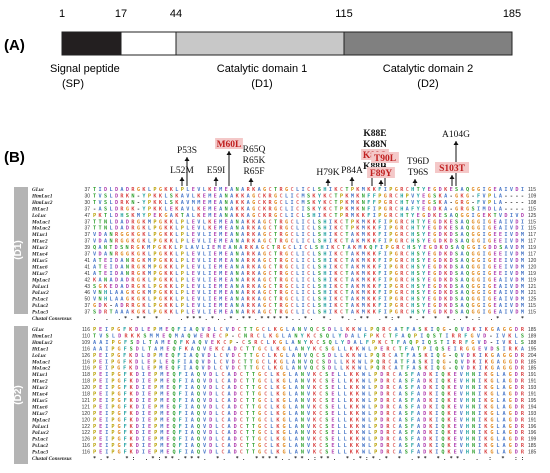 This screenshot has height=473, width=550. I want to click on d1-end-12: 120, so click(532, 267).